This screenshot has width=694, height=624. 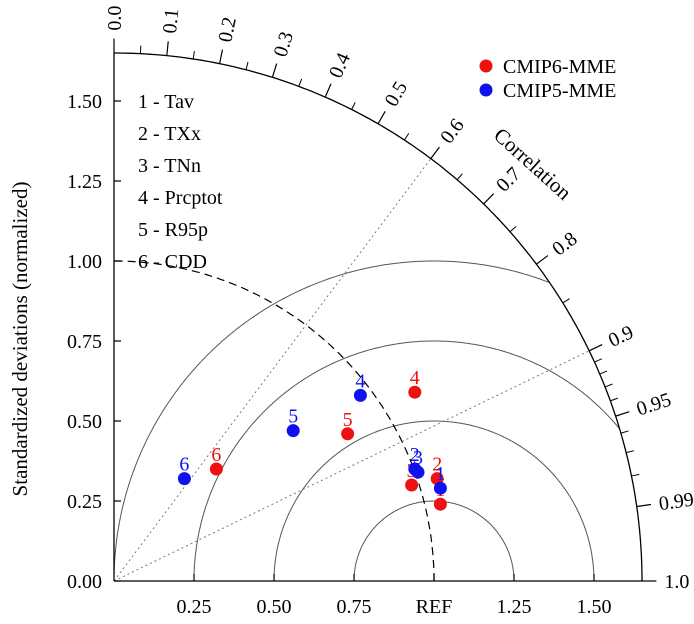 What do you see at coordinates (434, 607) in the screenshot?
I see `x-tick-label: REF` at bounding box center [434, 607].